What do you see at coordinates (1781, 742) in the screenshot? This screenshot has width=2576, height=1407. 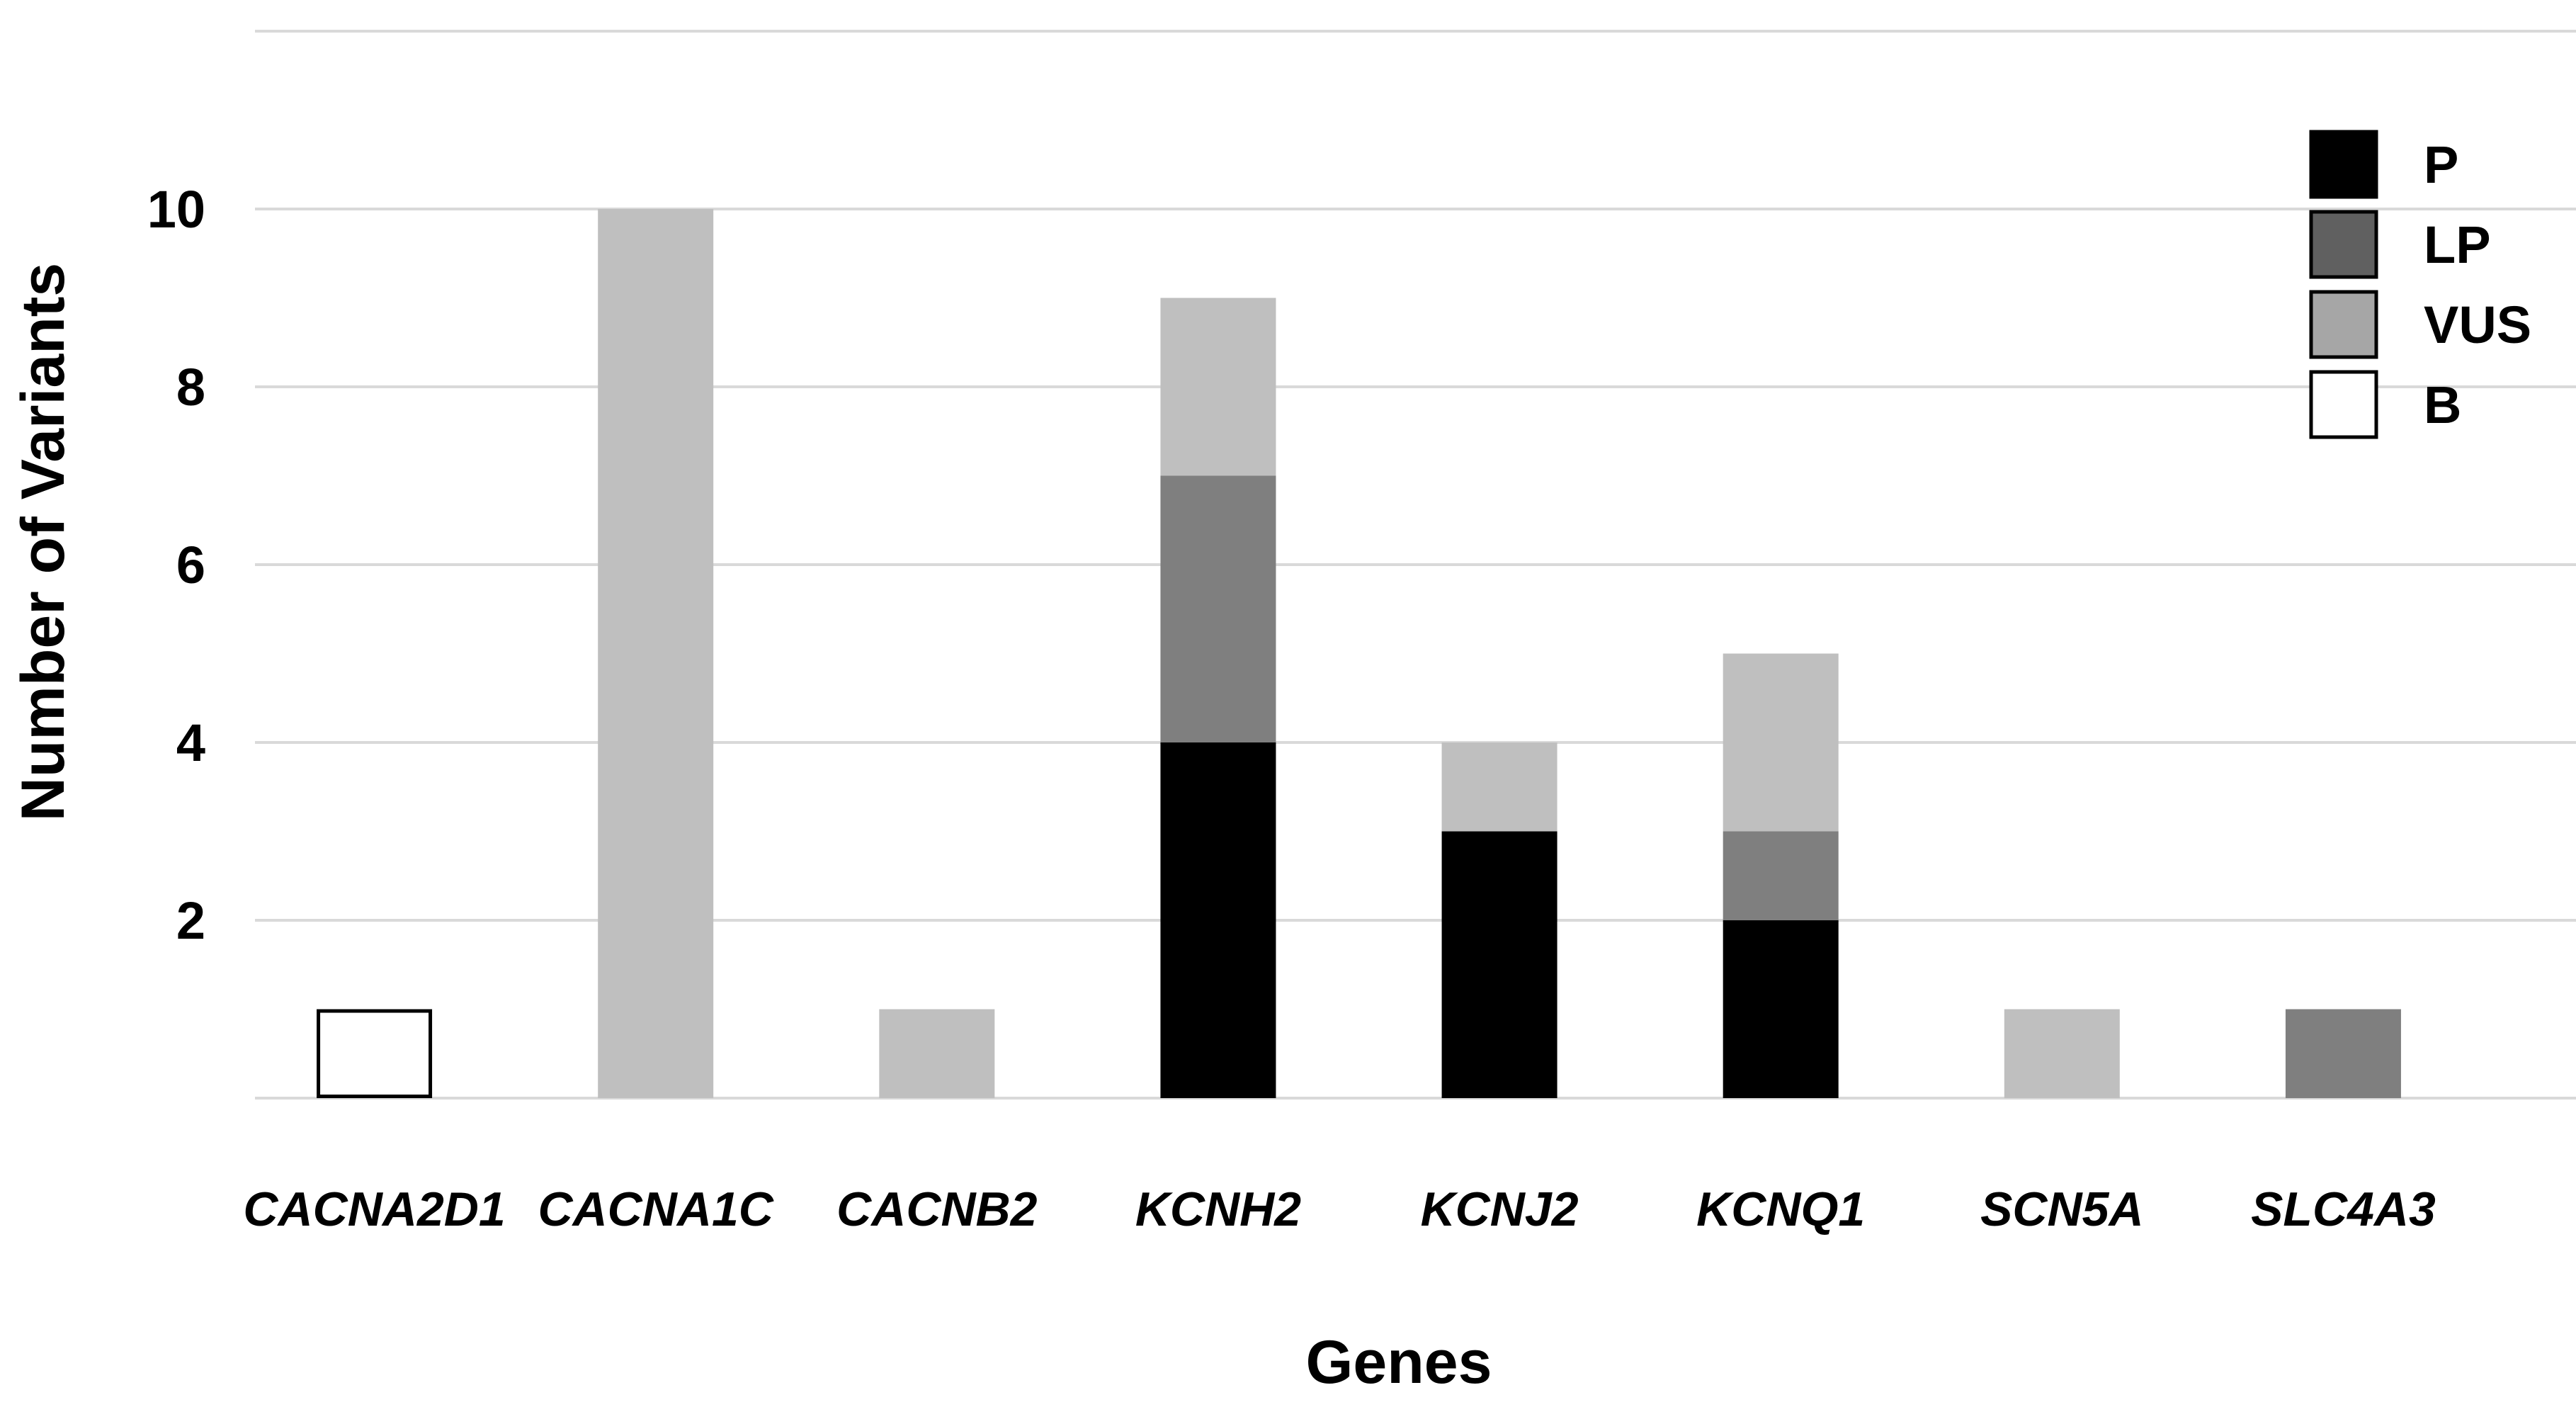 I see `bar-segment-vus-kcnq1` at bounding box center [1781, 742].